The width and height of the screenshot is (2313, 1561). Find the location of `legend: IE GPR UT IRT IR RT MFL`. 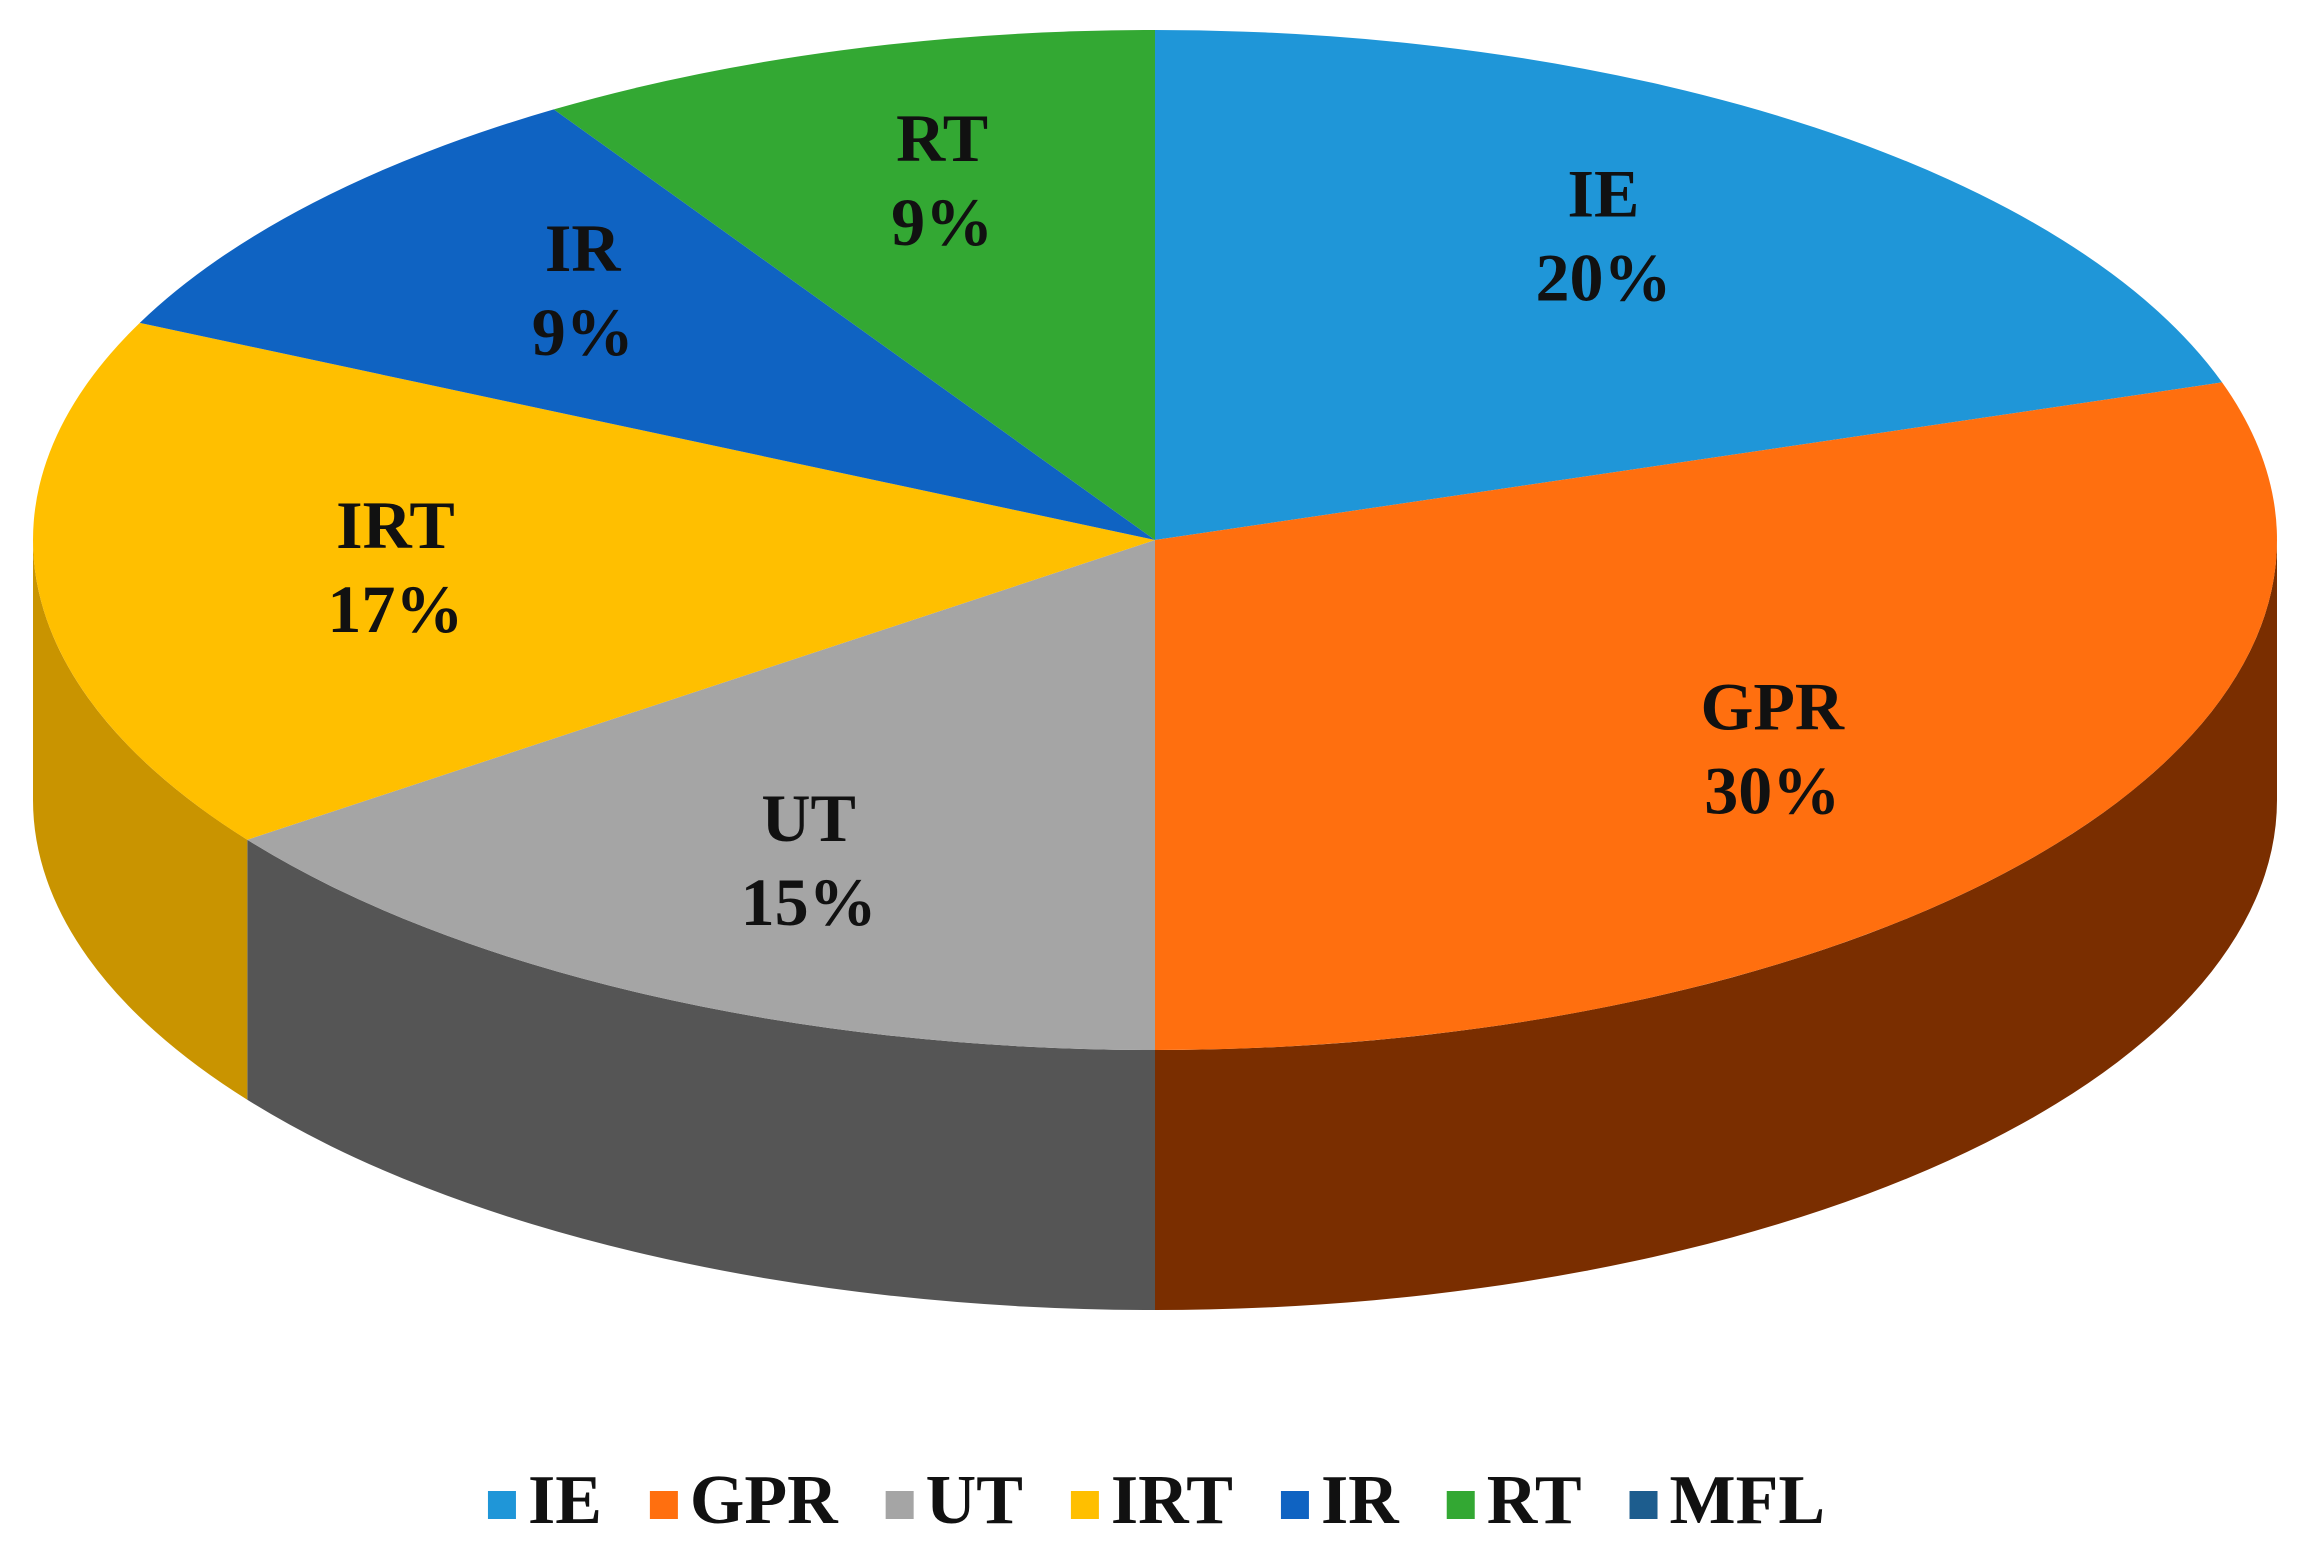

legend: IE GPR UT IRT IR RT MFL is located at coordinates (1156, 1500).